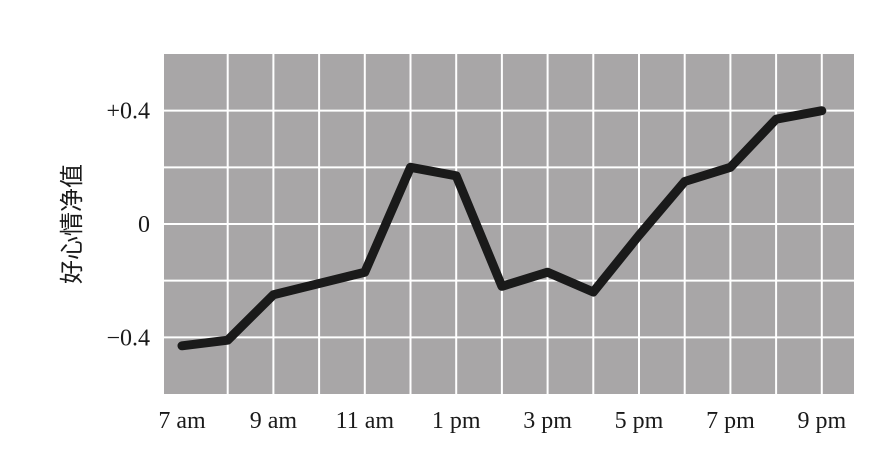  Describe the element at coordinates (365, 421) in the screenshot. I see `x-tick-label: 11 am` at that location.